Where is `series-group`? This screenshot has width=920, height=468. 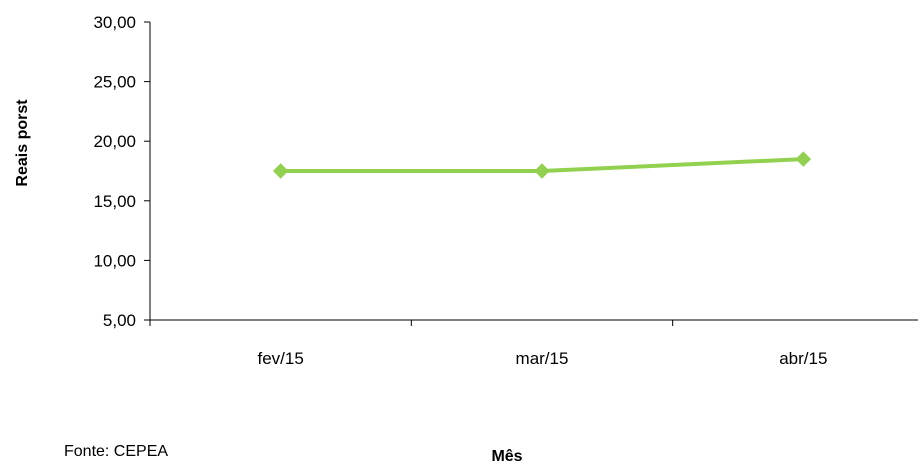 series-group is located at coordinates (542, 165).